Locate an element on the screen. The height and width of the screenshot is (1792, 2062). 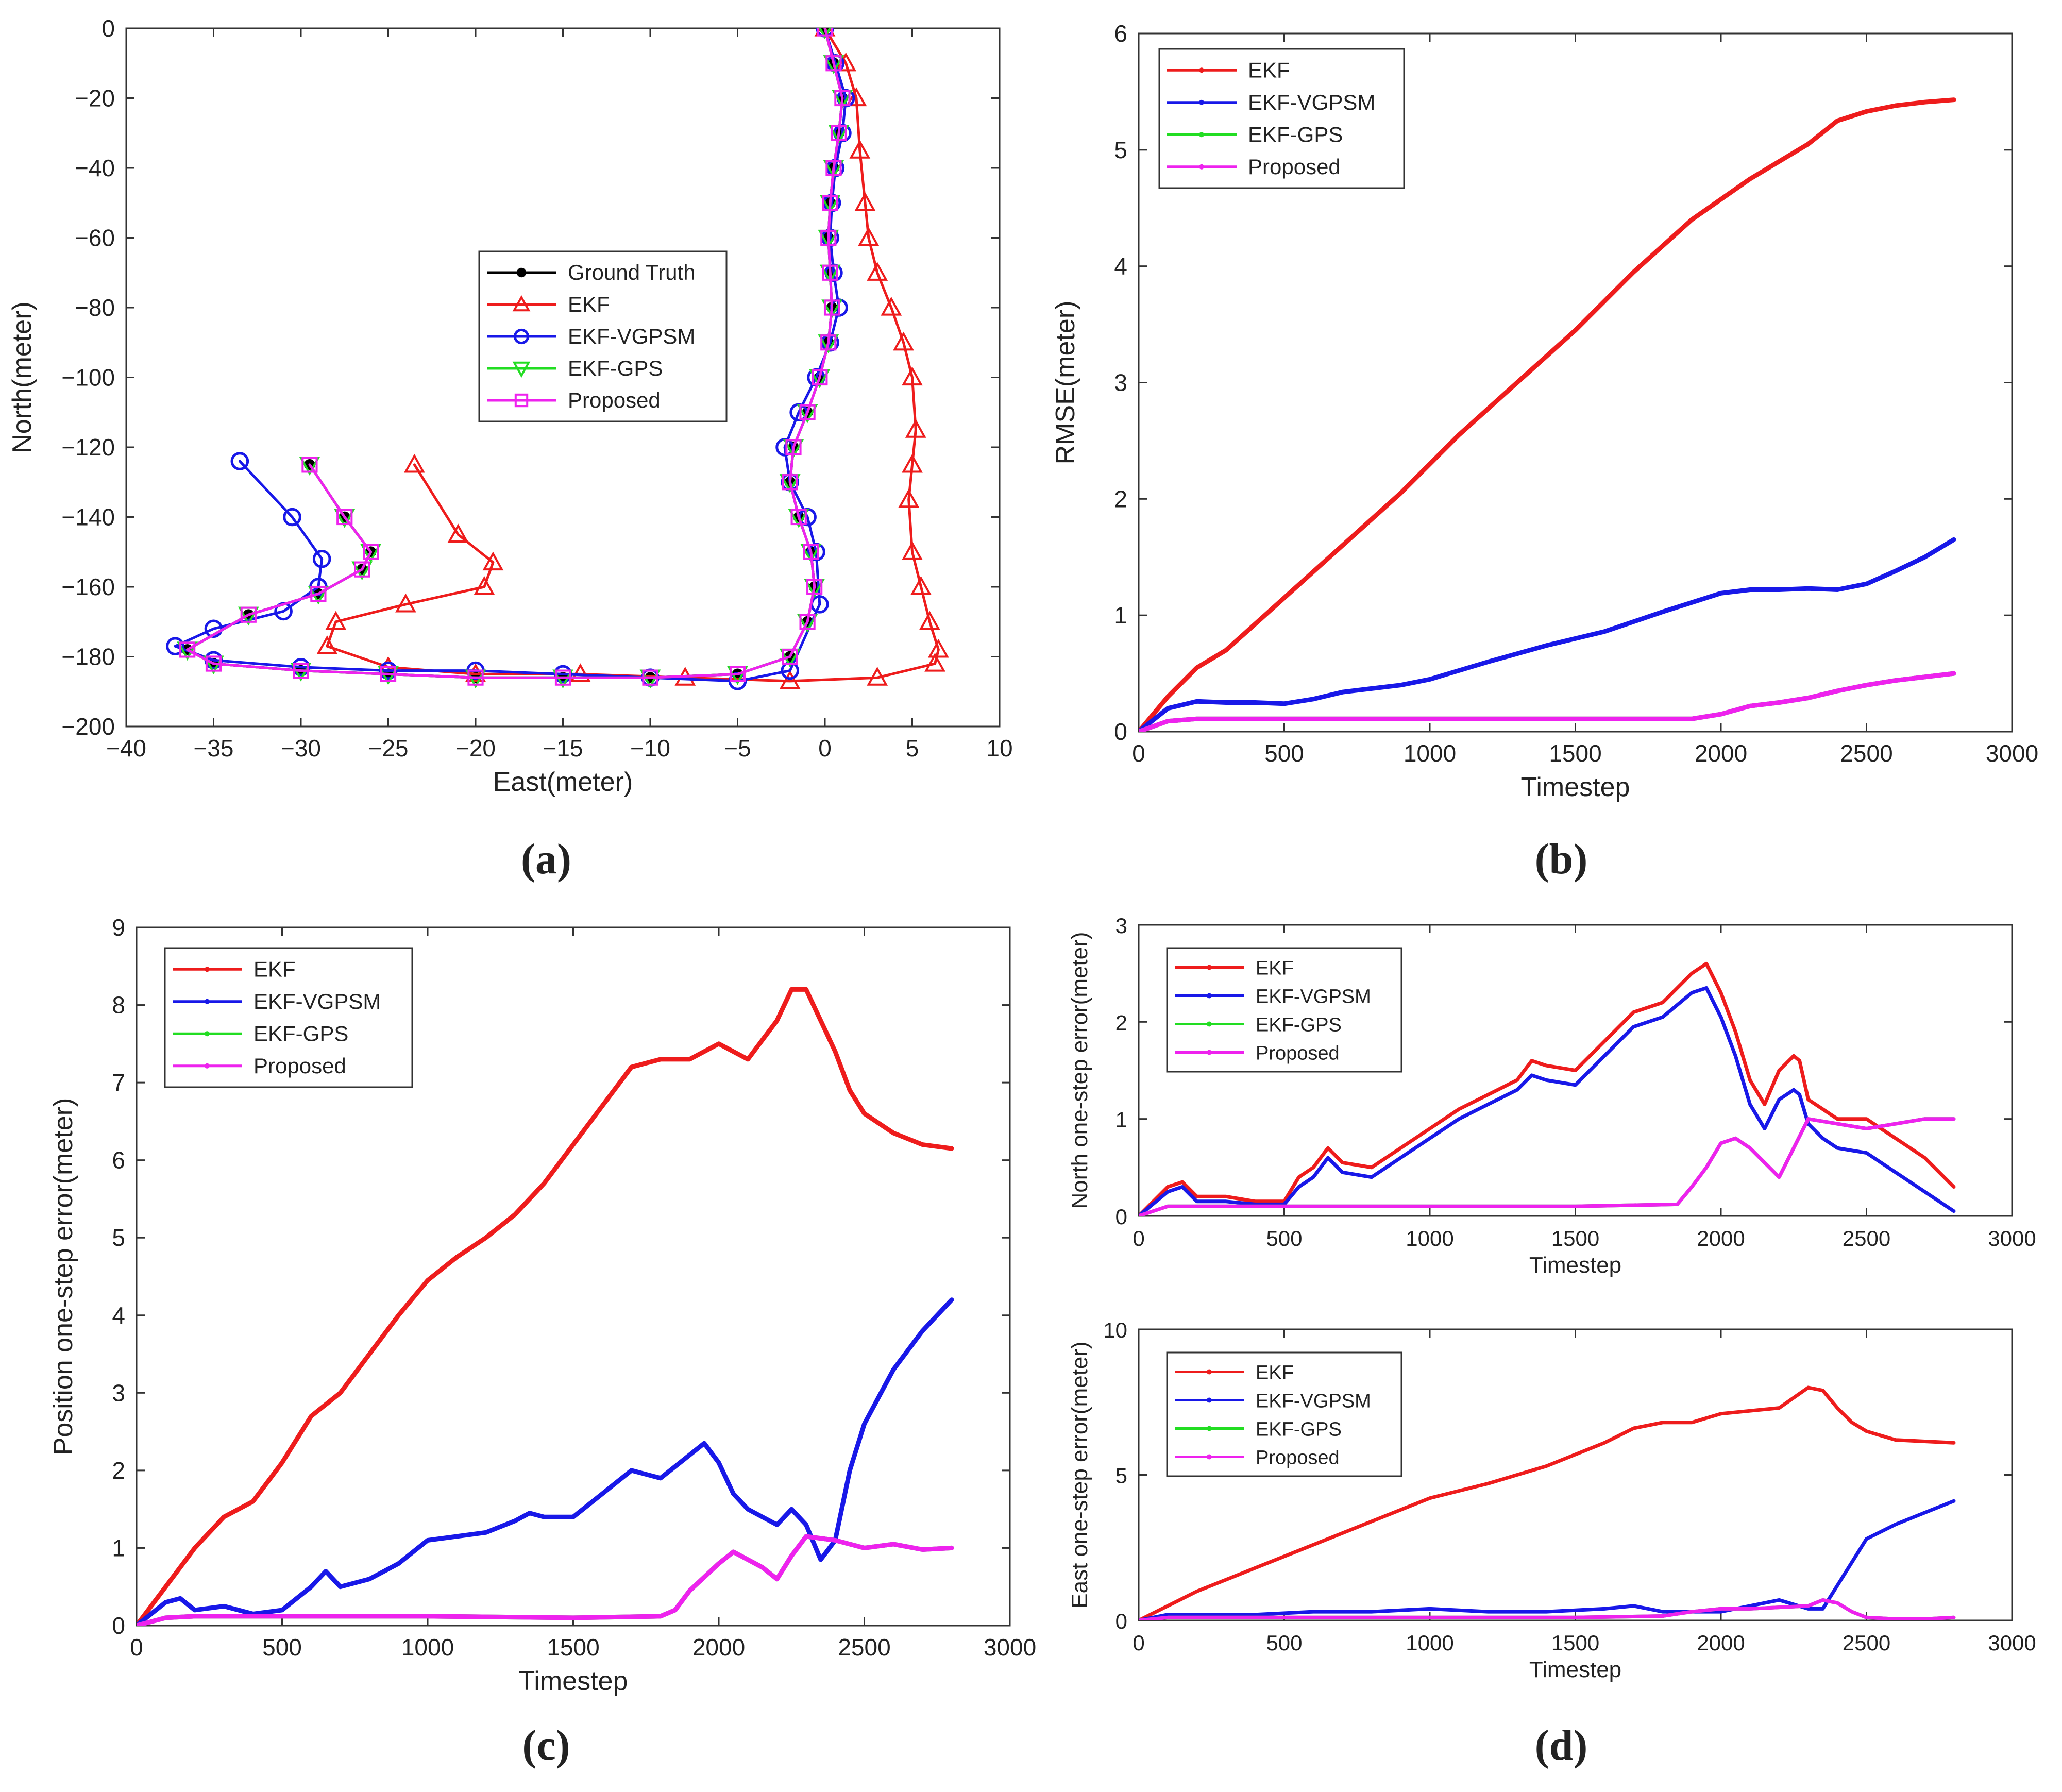
y-tick-label: −100 is located at coordinates (88, 377).